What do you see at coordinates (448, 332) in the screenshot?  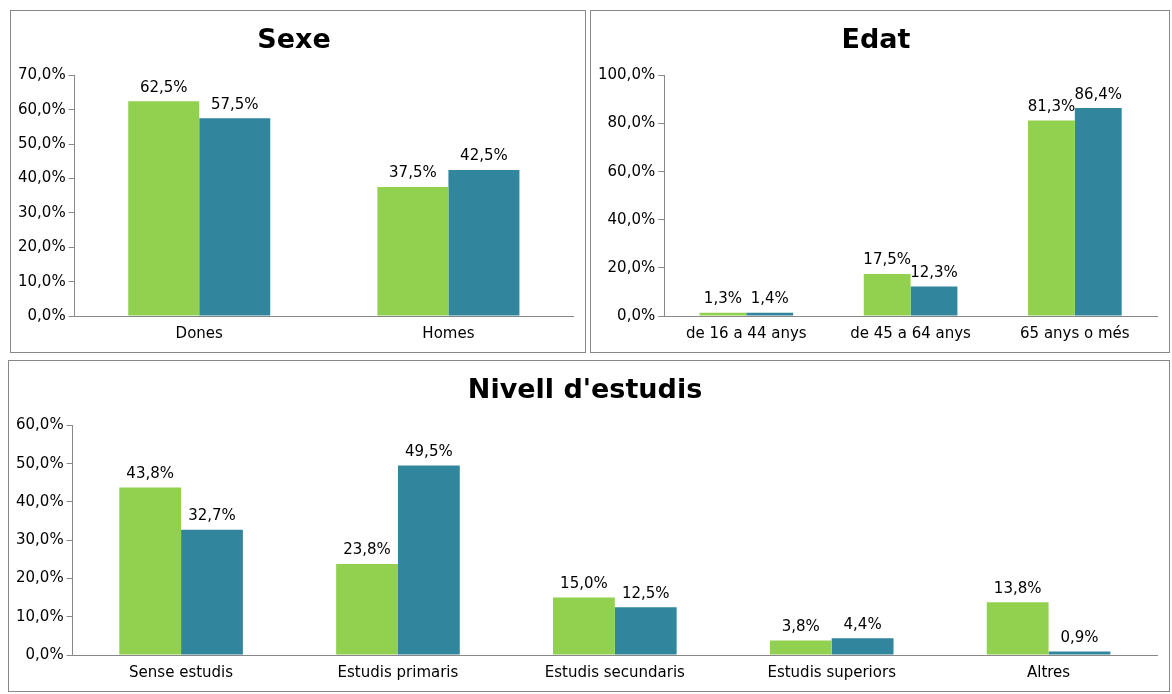 I see `x-tick-label: Homes` at bounding box center [448, 332].